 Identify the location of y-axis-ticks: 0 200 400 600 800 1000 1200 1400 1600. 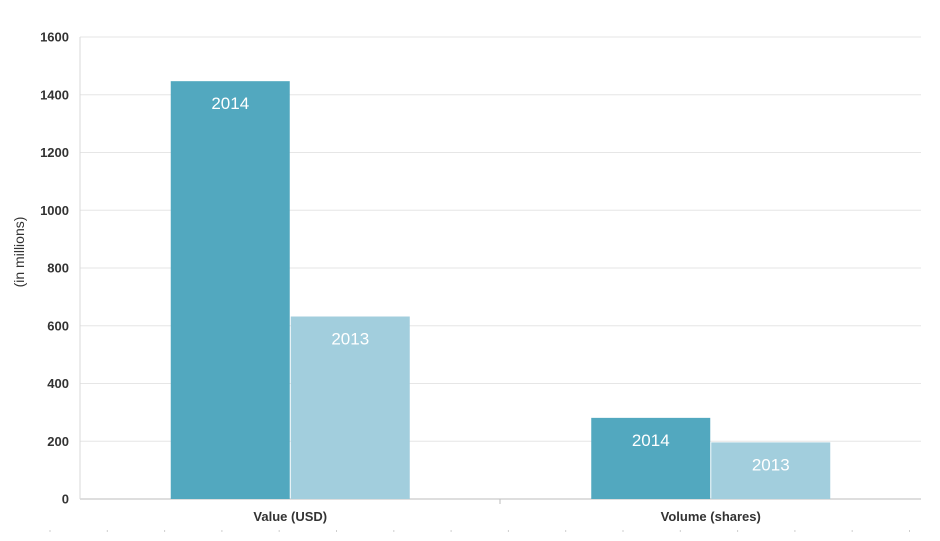
(54, 268).